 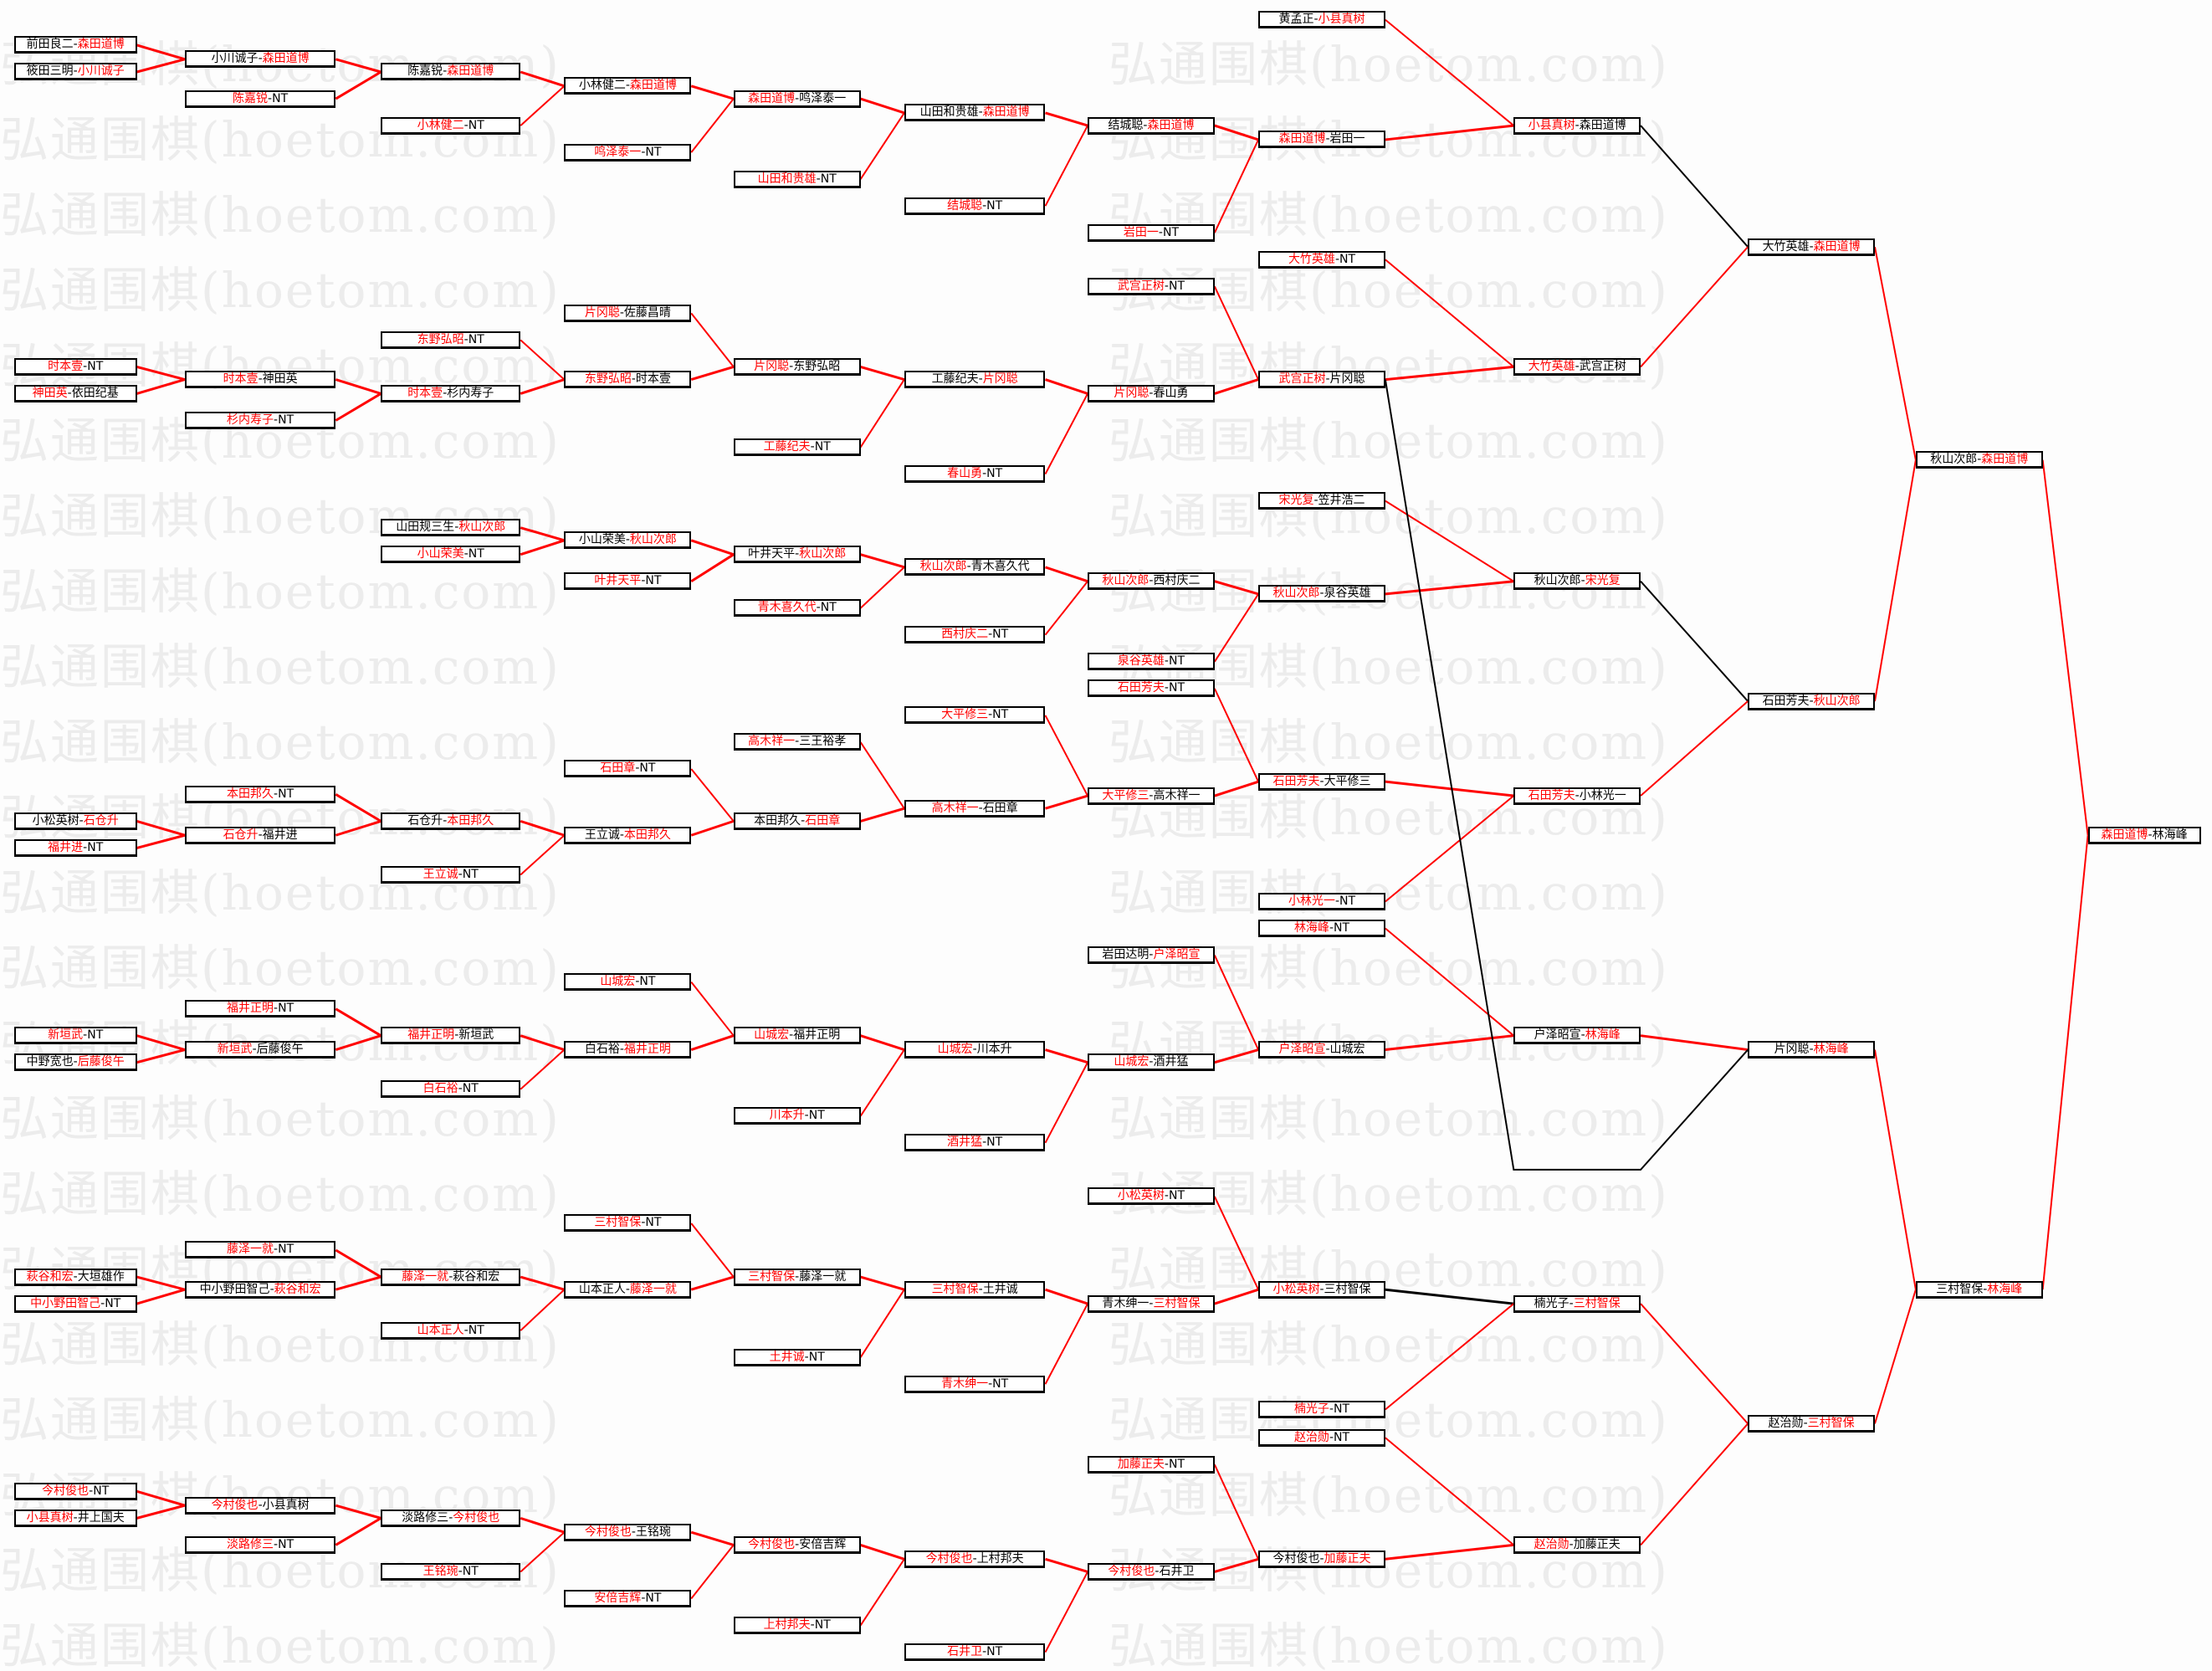 I want to click on player-right: 高木祥一, so click(x=1177, y=795).